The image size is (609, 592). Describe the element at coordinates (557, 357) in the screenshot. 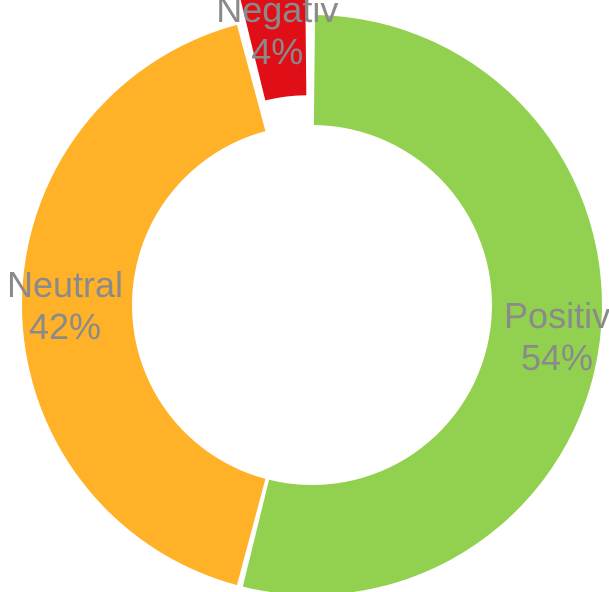

I see `slice-value-label: 54%` at that location.